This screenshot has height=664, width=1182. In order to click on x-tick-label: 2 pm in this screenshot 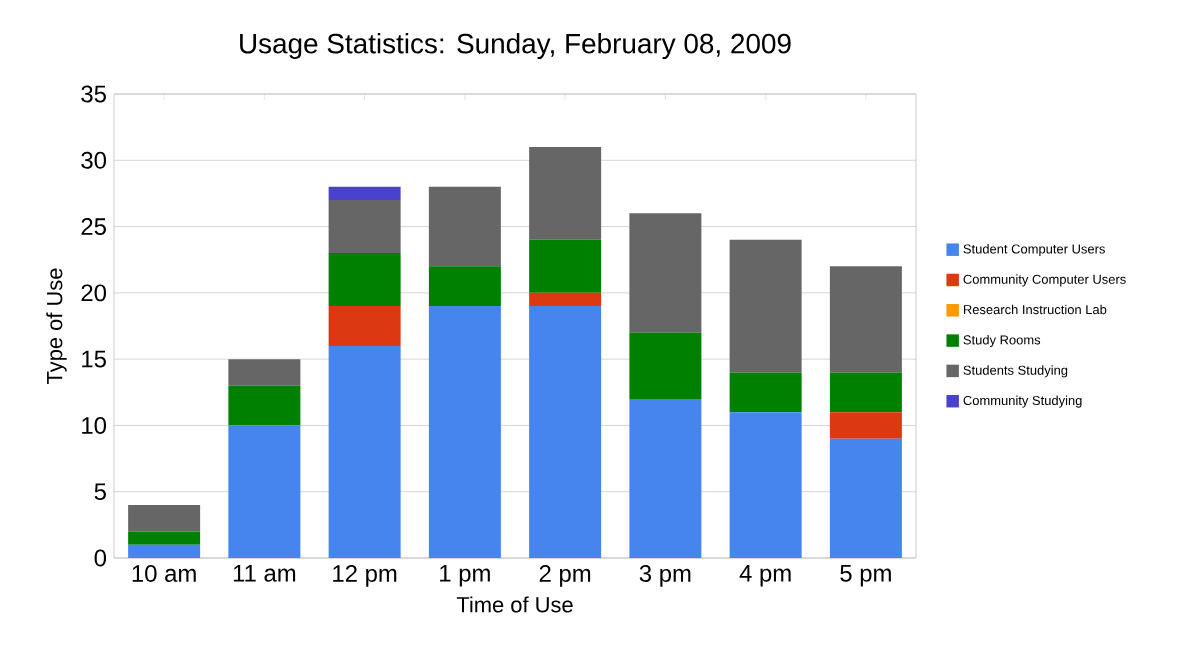, I will do `click(565, 576)`.